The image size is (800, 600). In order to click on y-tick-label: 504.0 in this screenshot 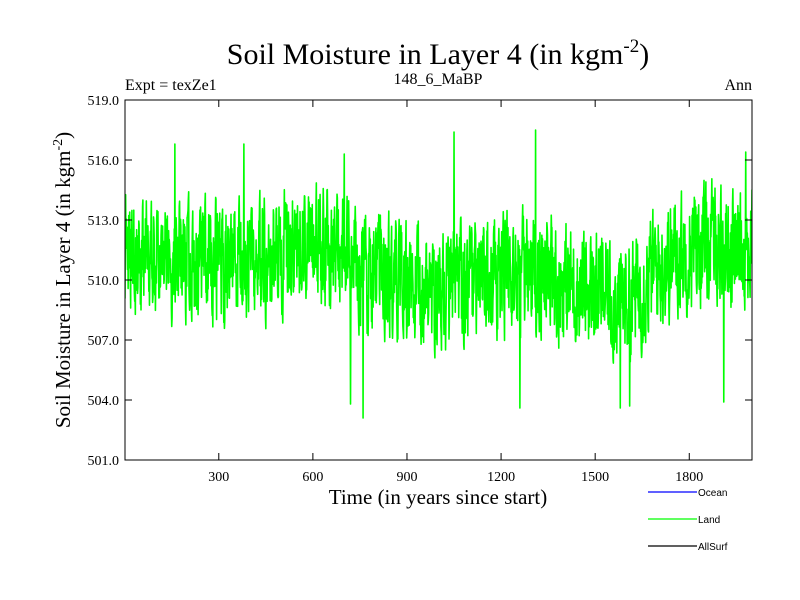, I will do `click(104, 401)`.